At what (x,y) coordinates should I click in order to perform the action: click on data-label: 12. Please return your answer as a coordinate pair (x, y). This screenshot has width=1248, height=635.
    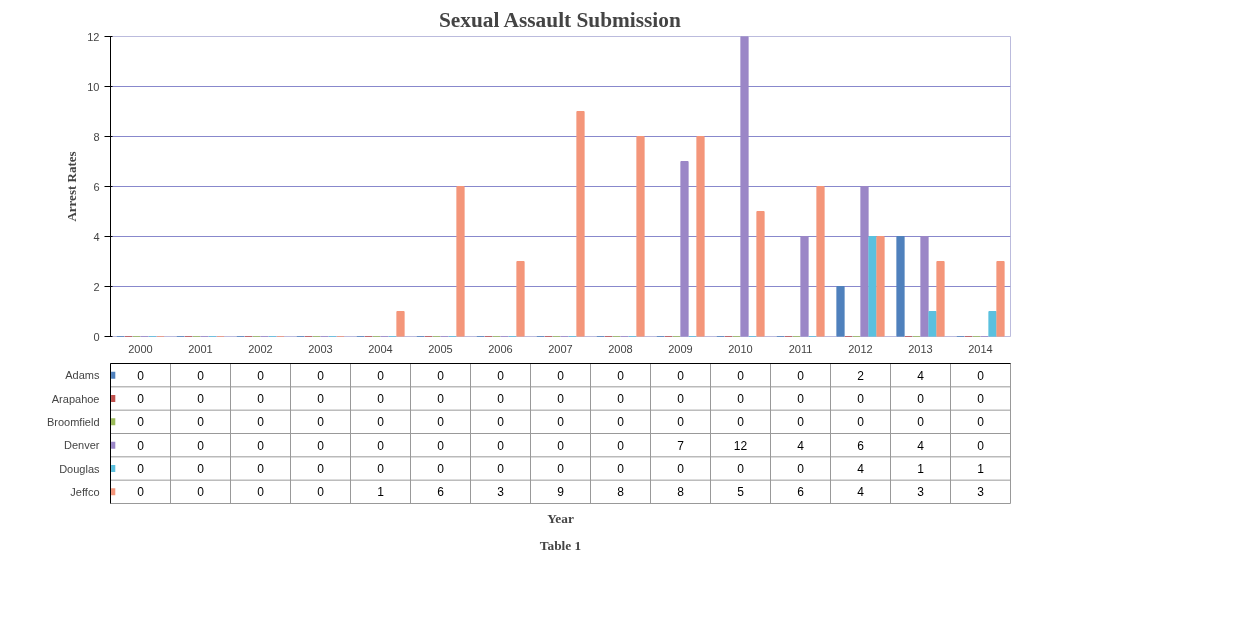
    Looking at the image, I should click on (740, 445).